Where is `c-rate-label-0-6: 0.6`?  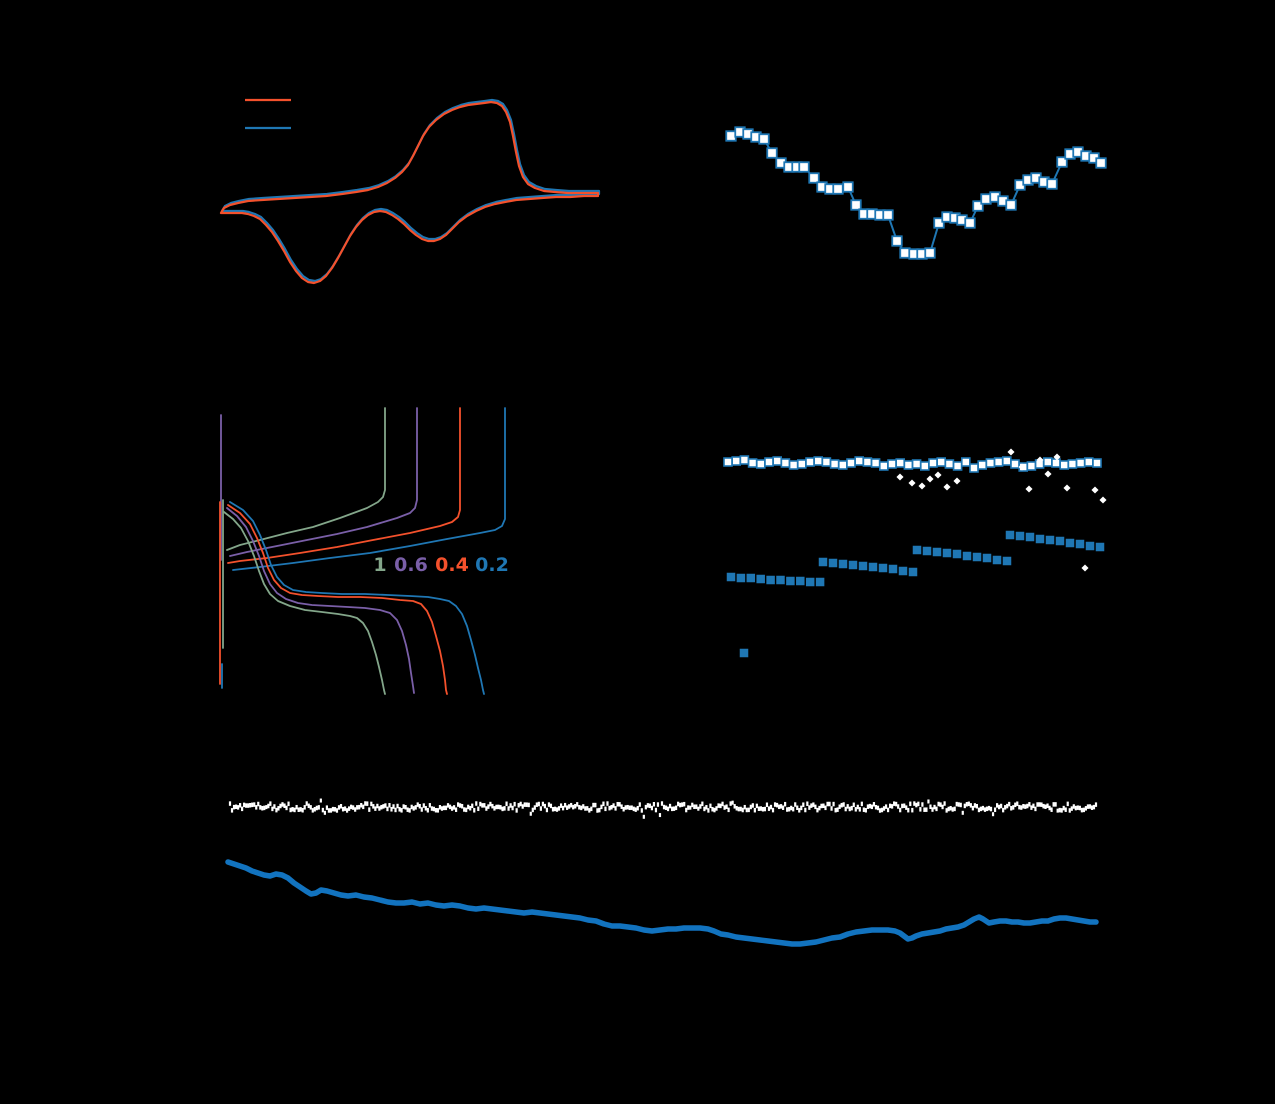
c-rate-label-0-6: 0.6 is located at coordinates (411, 565).